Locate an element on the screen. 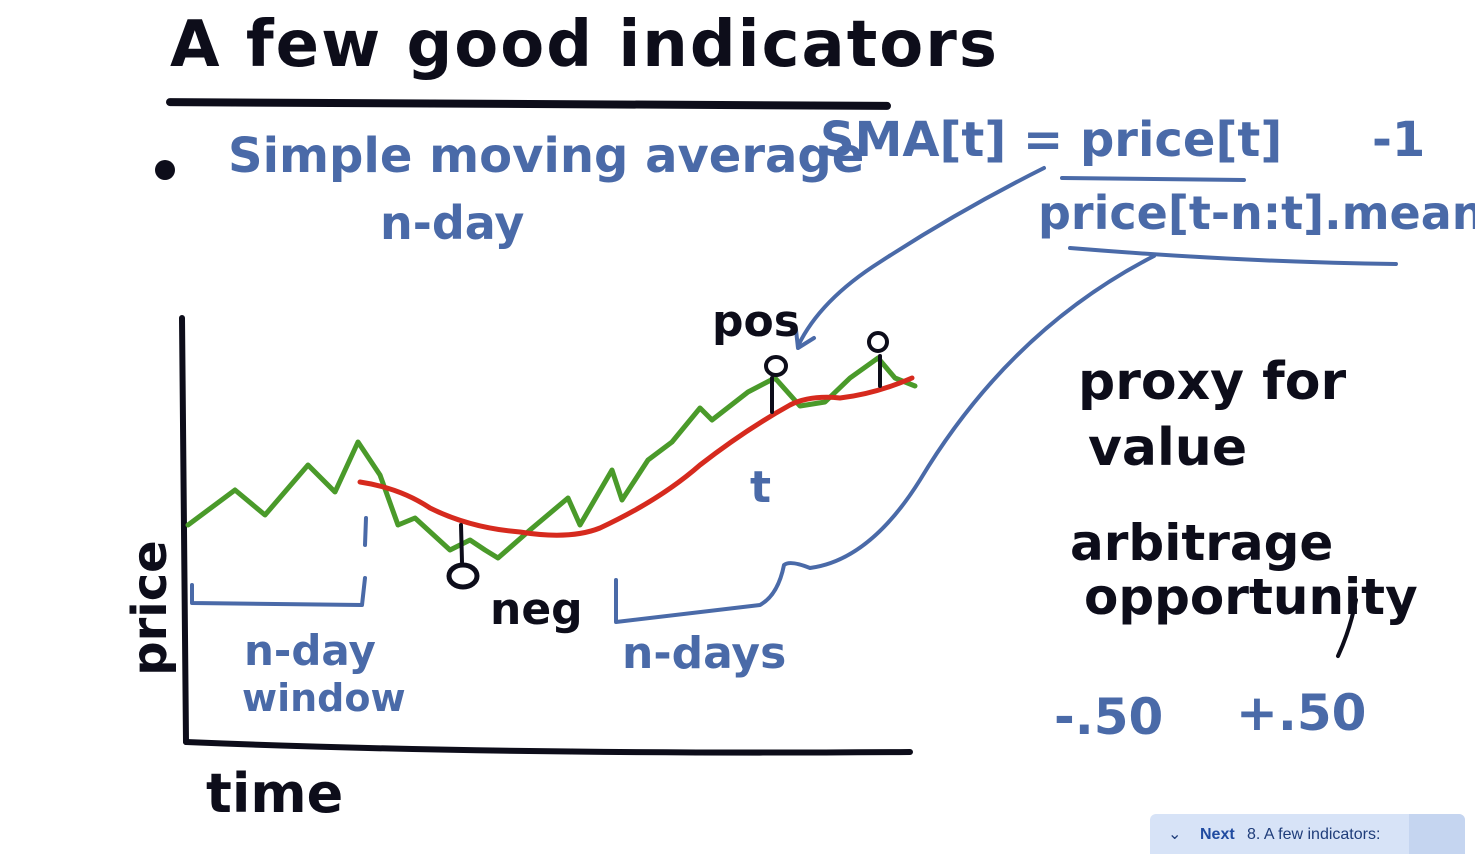 The image size is (1475, 854). bullet-sma-text: Simple moving average is located at coordinates (546, 156).